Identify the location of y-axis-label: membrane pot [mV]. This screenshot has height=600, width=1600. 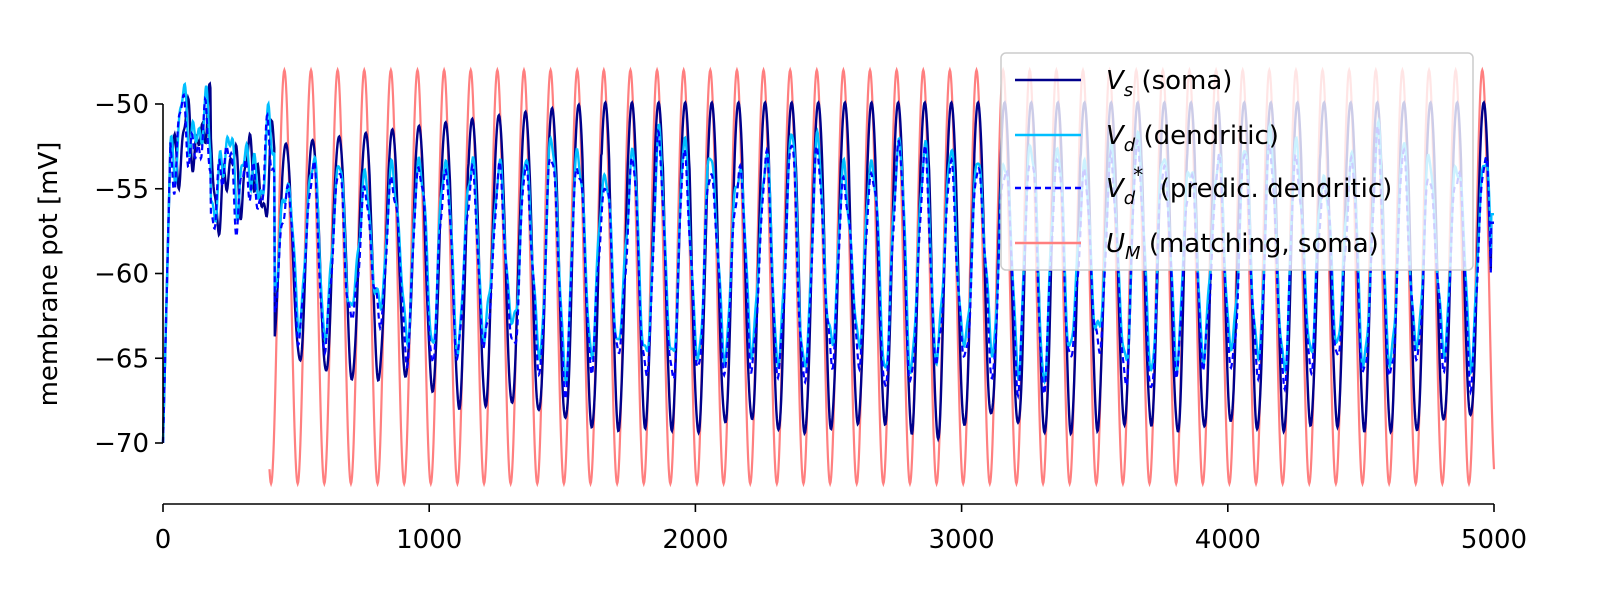
(49, 274).